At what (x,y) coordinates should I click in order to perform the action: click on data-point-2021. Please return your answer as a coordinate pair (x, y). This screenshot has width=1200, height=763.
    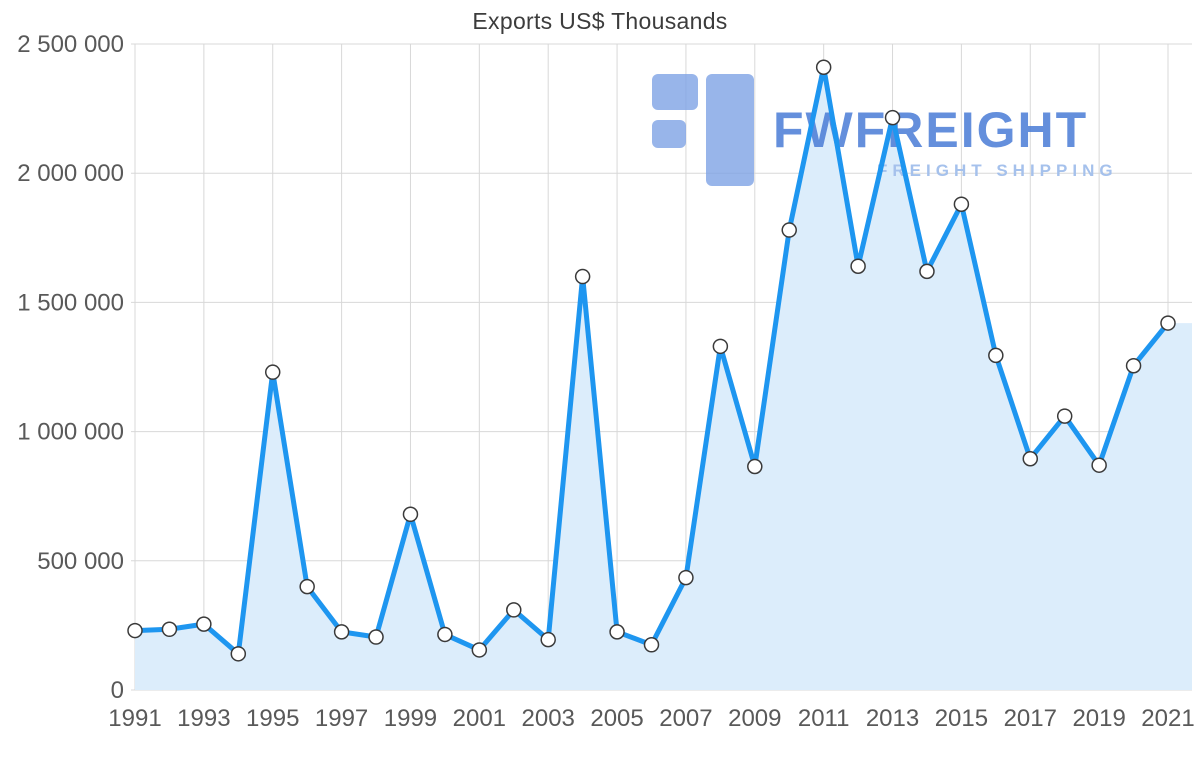
    Looking at the image, I should click on (1168, 323).